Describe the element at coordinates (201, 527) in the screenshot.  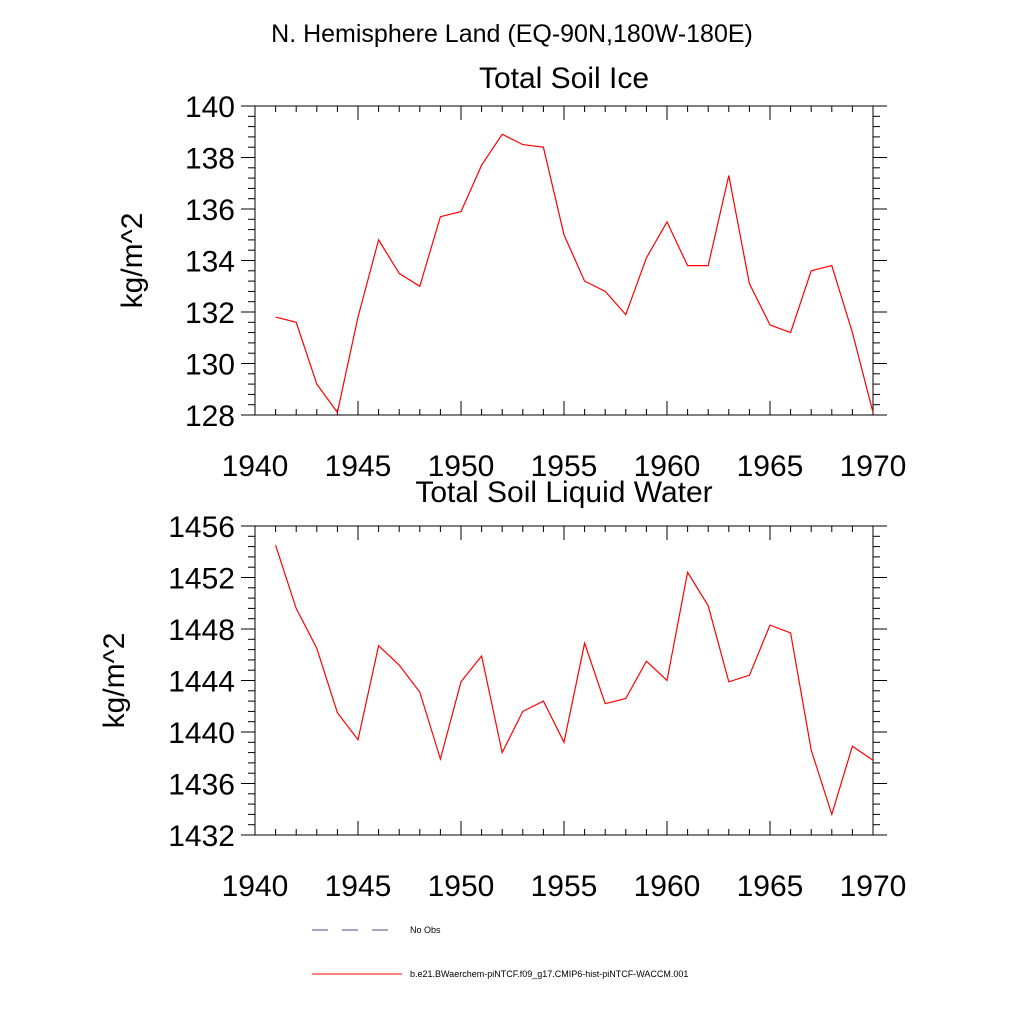
I see `y-tick-label: 1456` at that location.